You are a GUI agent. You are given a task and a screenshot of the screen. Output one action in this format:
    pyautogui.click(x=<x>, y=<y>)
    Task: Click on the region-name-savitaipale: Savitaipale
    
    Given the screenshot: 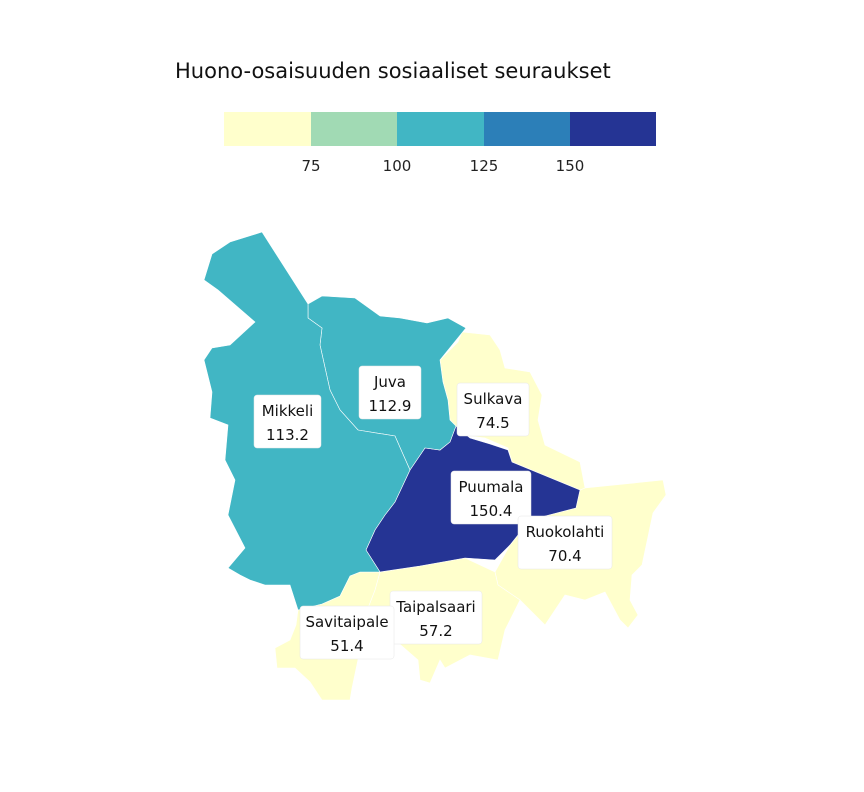 What is the action you would take?
    pyautogui.click(x=346, y=622)
    